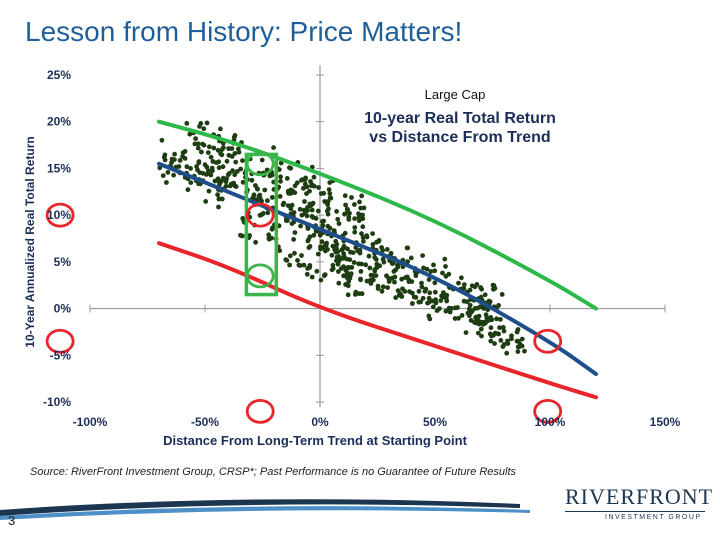 This screenshot has width=720, height=540. What do you see at coordinates (550, 422) in the screenshot?
I see `x-tick-label: 100%` at bounding box center [550, 422].